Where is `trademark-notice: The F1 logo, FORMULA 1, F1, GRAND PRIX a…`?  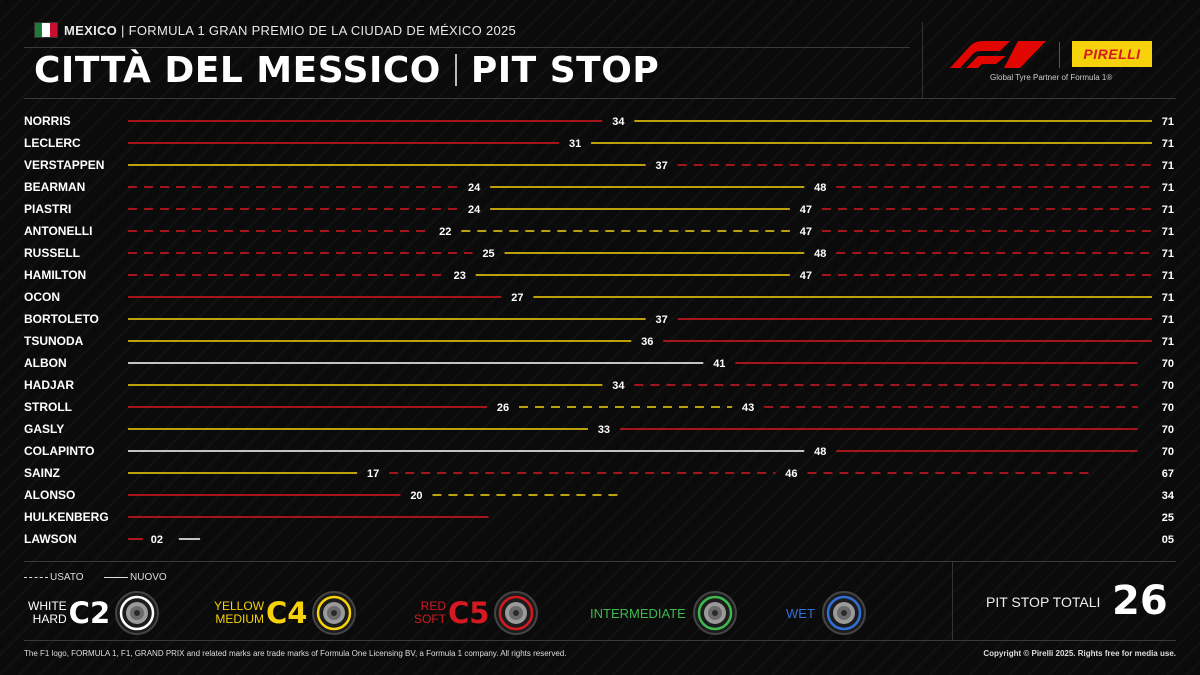 trademark-notice: The F1 logo, FORMULA 1, F1, GRAND PRIX a… is located at coordinates (295, 653).